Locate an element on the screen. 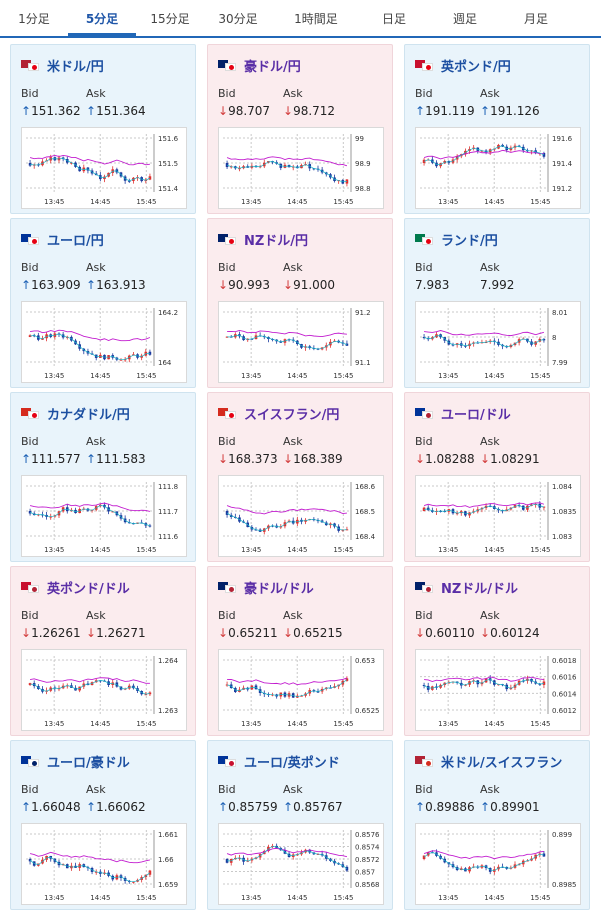 The width and height of the screenshot is (601, 911). tab-7: 月足 is located at coordinates (535, 19).